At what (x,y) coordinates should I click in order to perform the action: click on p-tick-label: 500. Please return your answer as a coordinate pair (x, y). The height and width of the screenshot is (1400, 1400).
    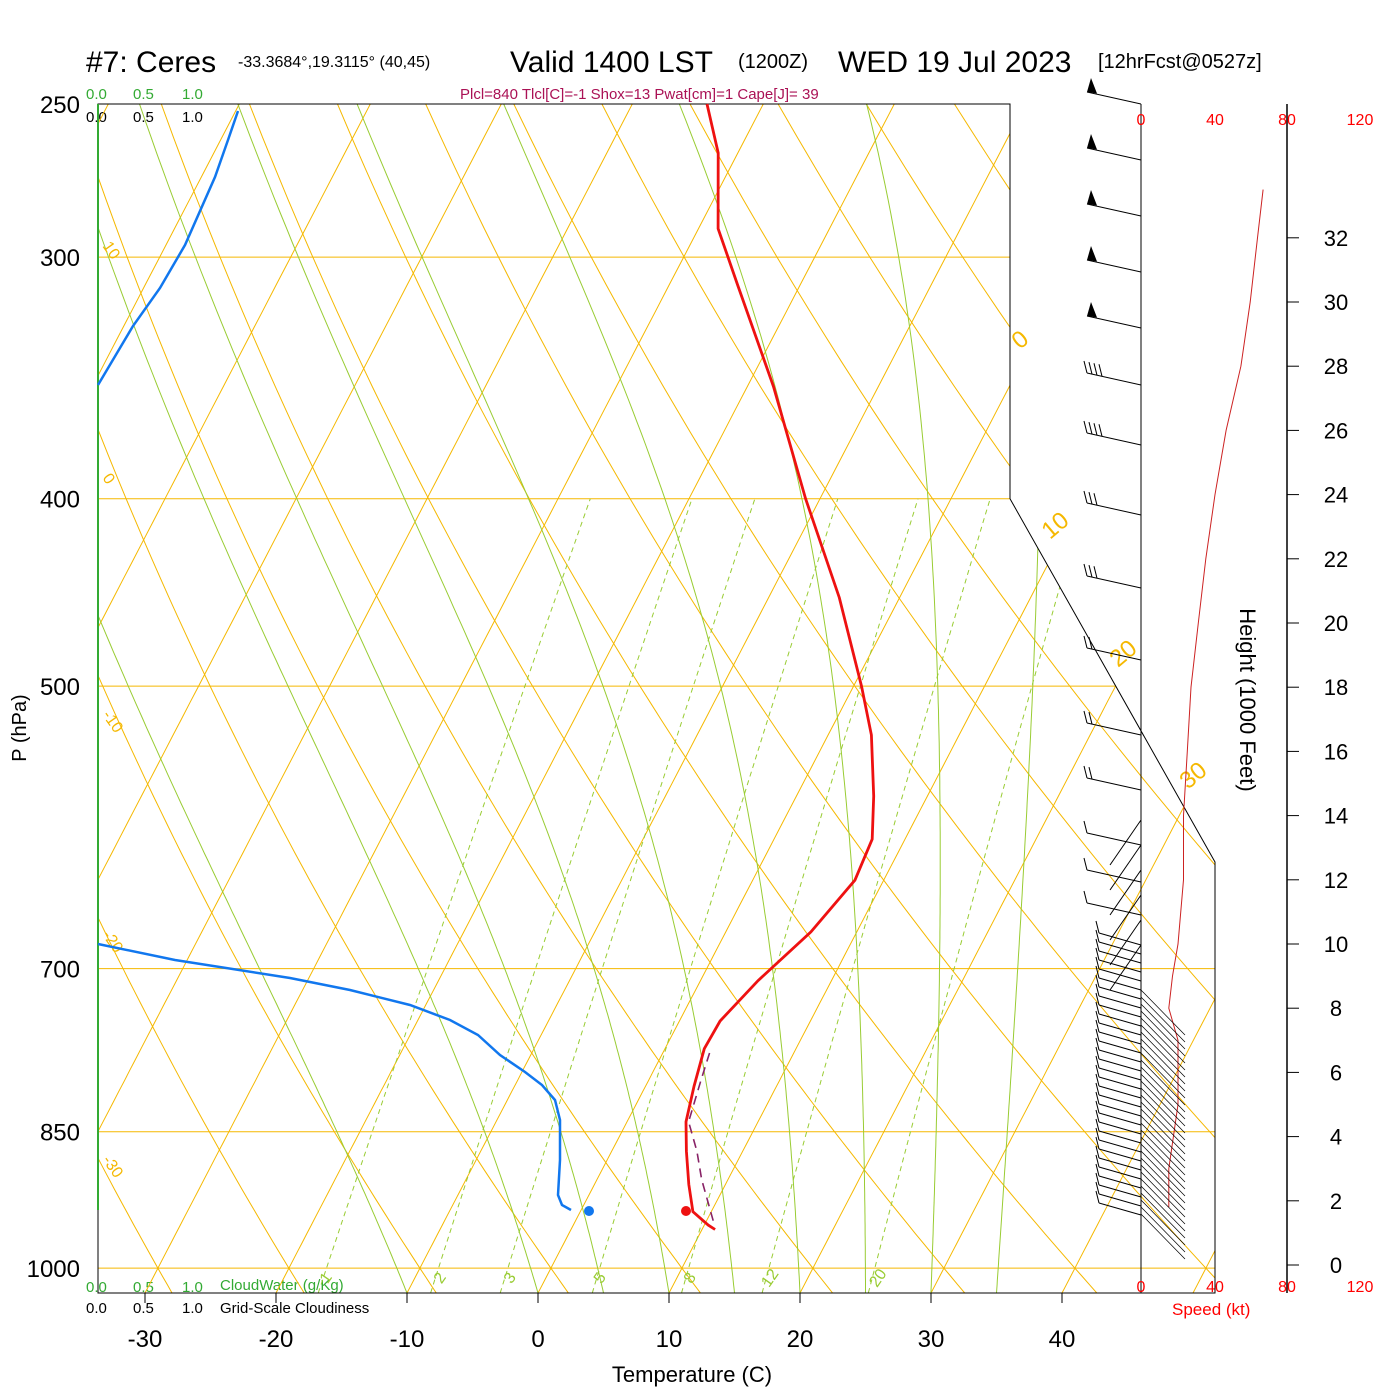
    Looking at the image, I should click on (60, 687).